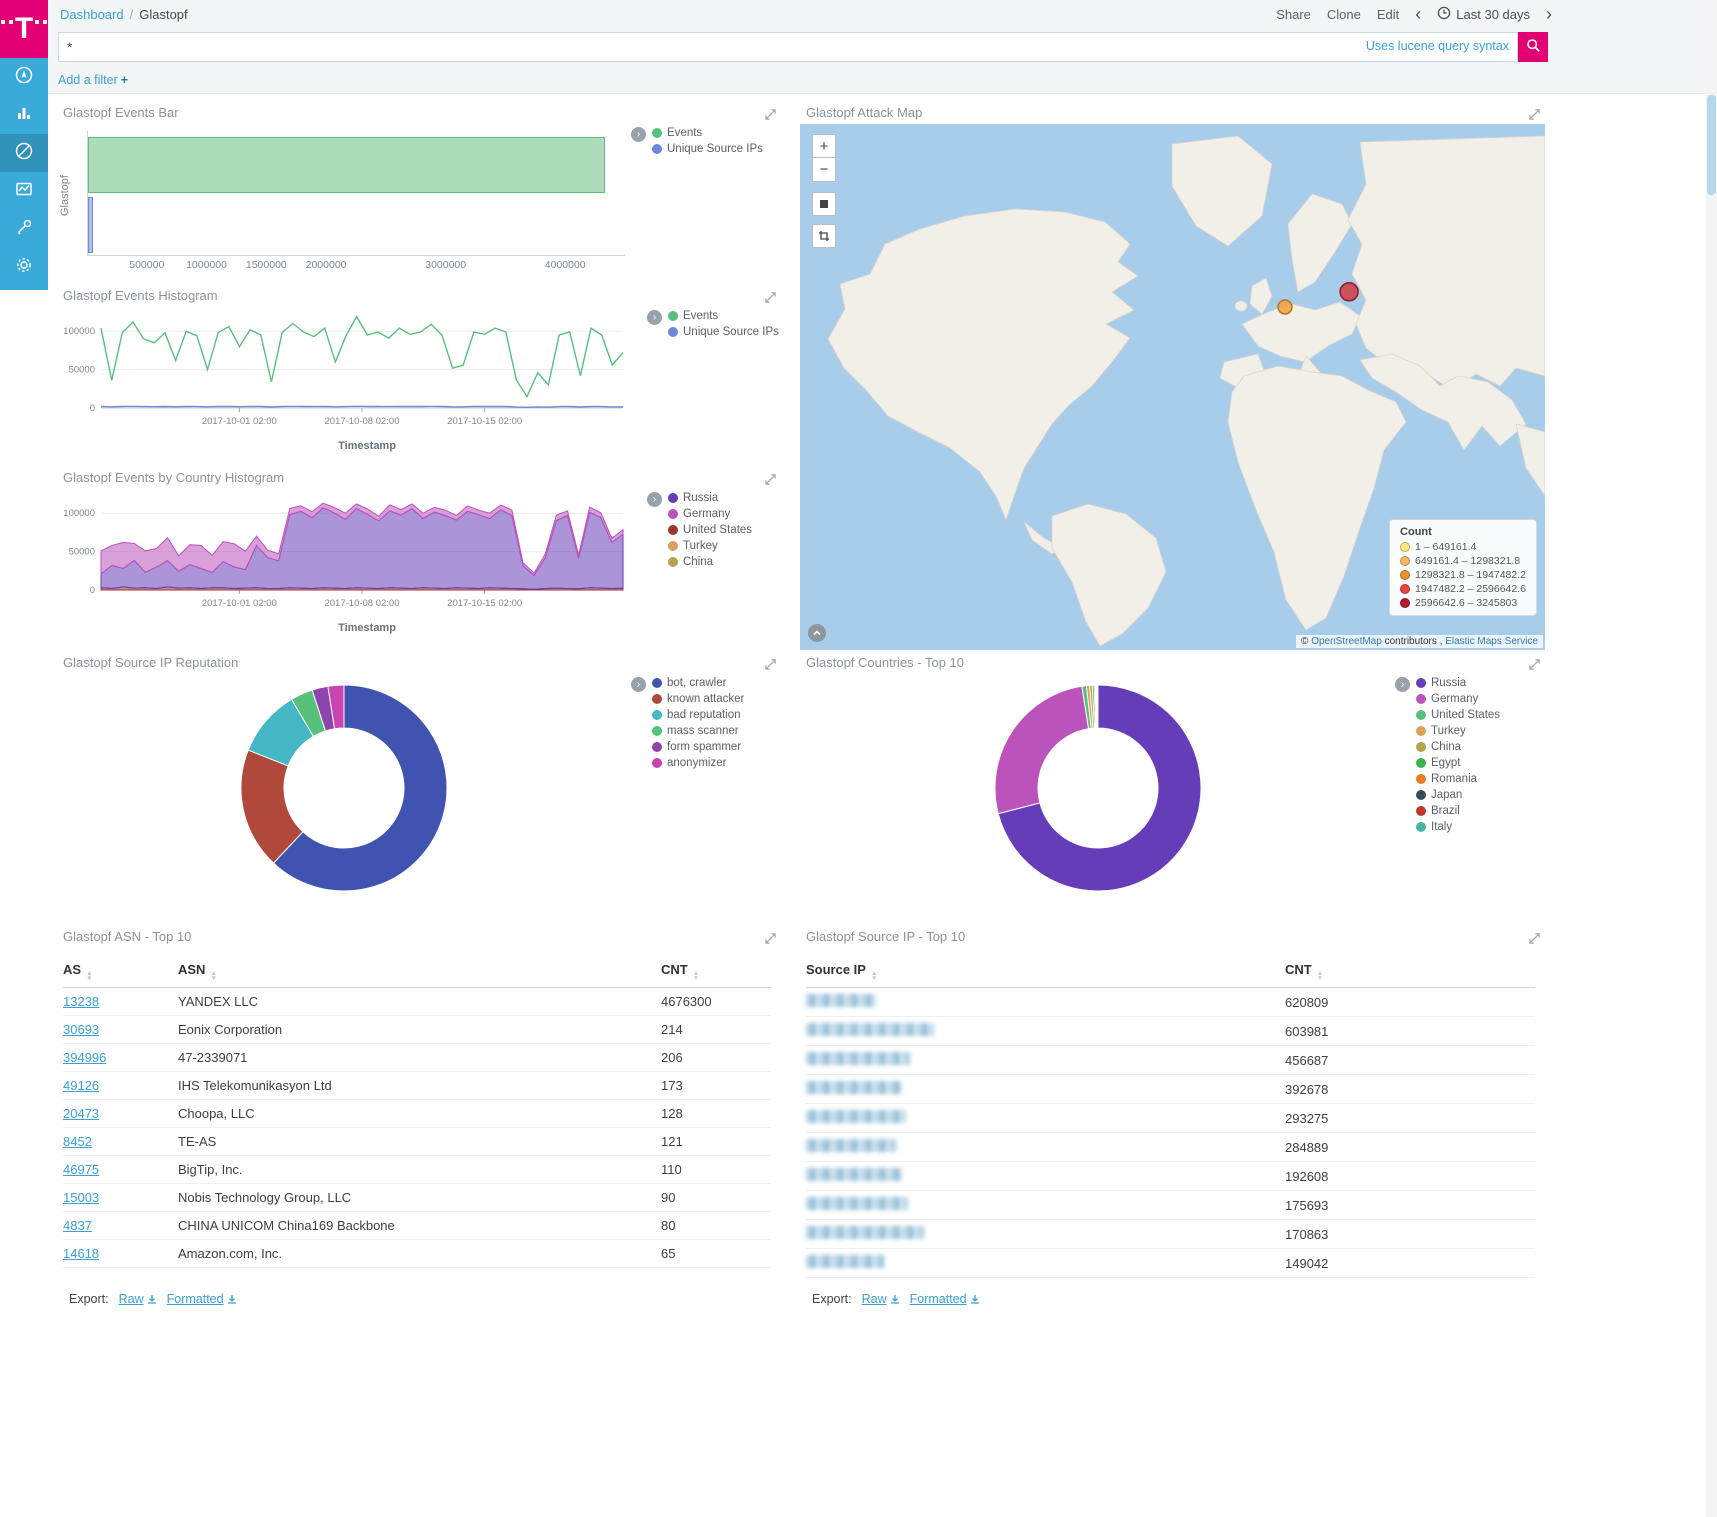 The height and width of the screenshot is (1517, 1717). What do you see at coordinates (698, 715) in the screenshot?
I see `legend-item: bad reputation` at bounding box center [698, 715].